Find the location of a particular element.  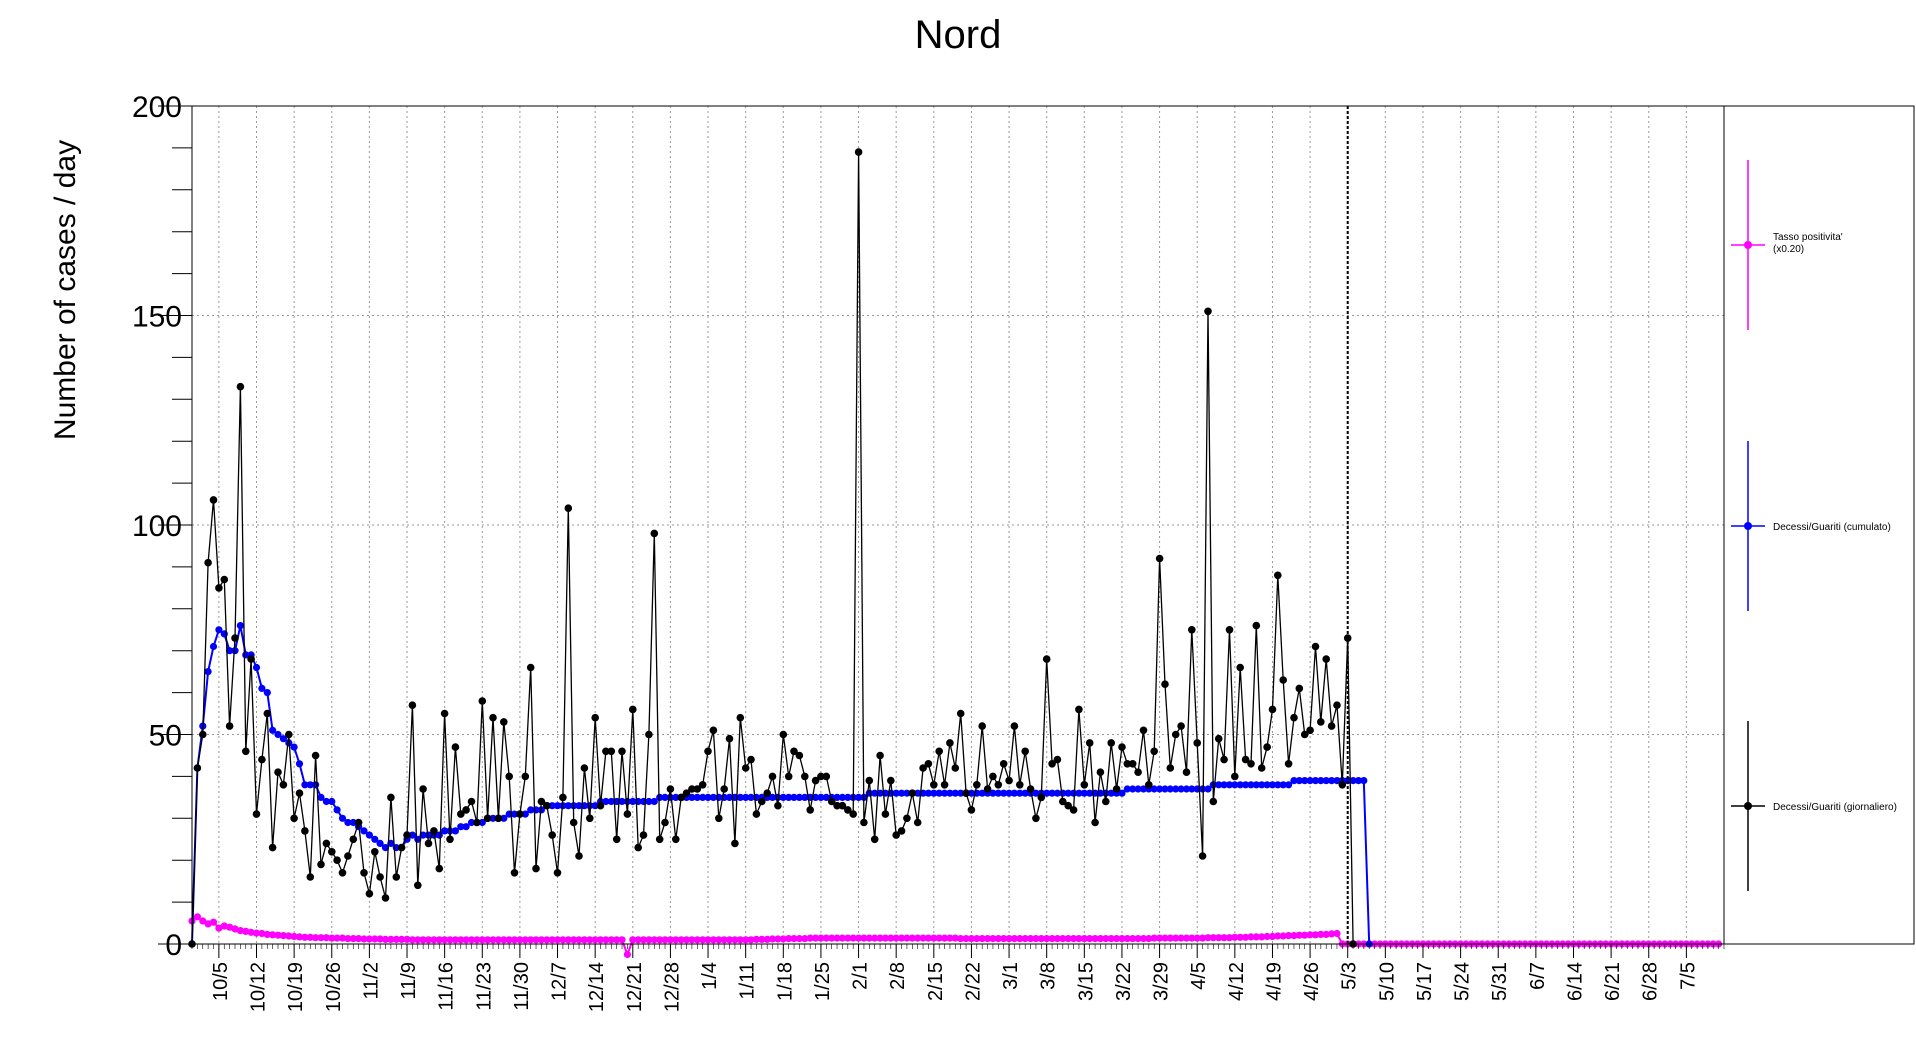

x-tick-label: 1/18 is located at coordinates (785, 981).